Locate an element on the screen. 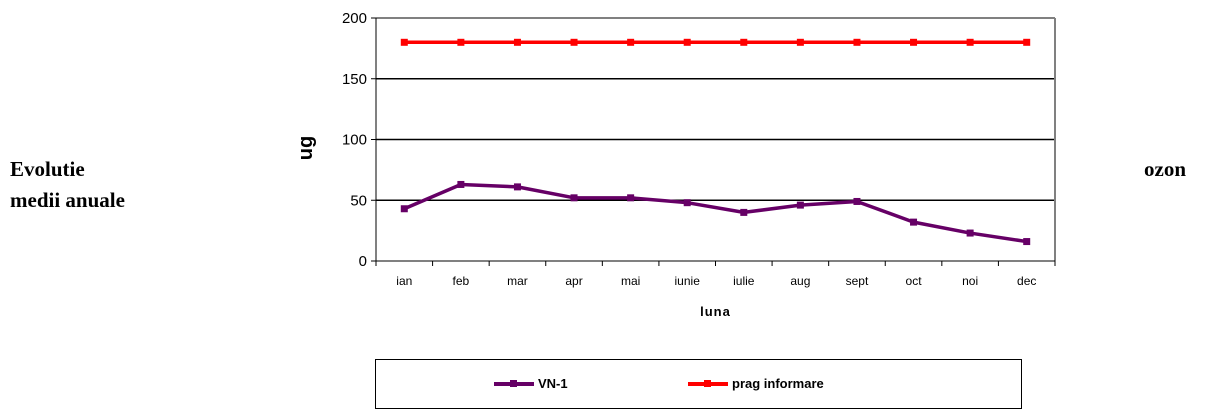 Image resolution: width=1224 pixels, height=412 pixels. series-0-point-mai is located at coordinates (631, 198).